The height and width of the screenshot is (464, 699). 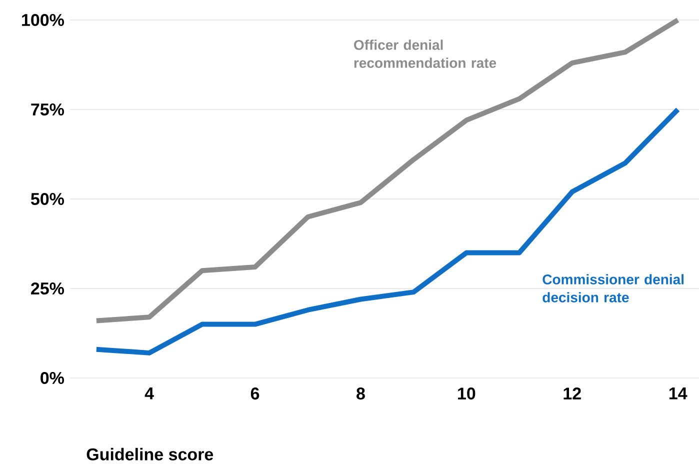 I want to click on text: Officer denial recommendation rate, so click(x=425, y=54).